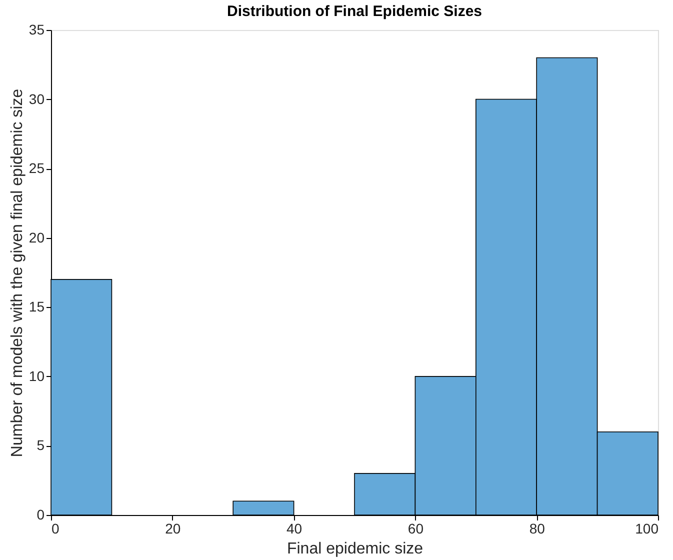 Image resolution: width=673 pixels, height=560 pixels. What do you see at coordinates (17, 273) in the screenshot?
I see `y-axis-title: Number of models with the given final epidemic size` at bounding box center [17, 273].